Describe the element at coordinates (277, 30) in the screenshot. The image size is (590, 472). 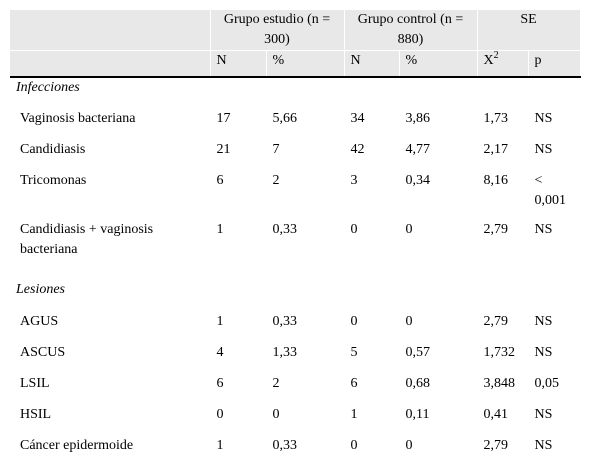
I see `header-group-study: Grupo estudio (n = 300)` at that location.